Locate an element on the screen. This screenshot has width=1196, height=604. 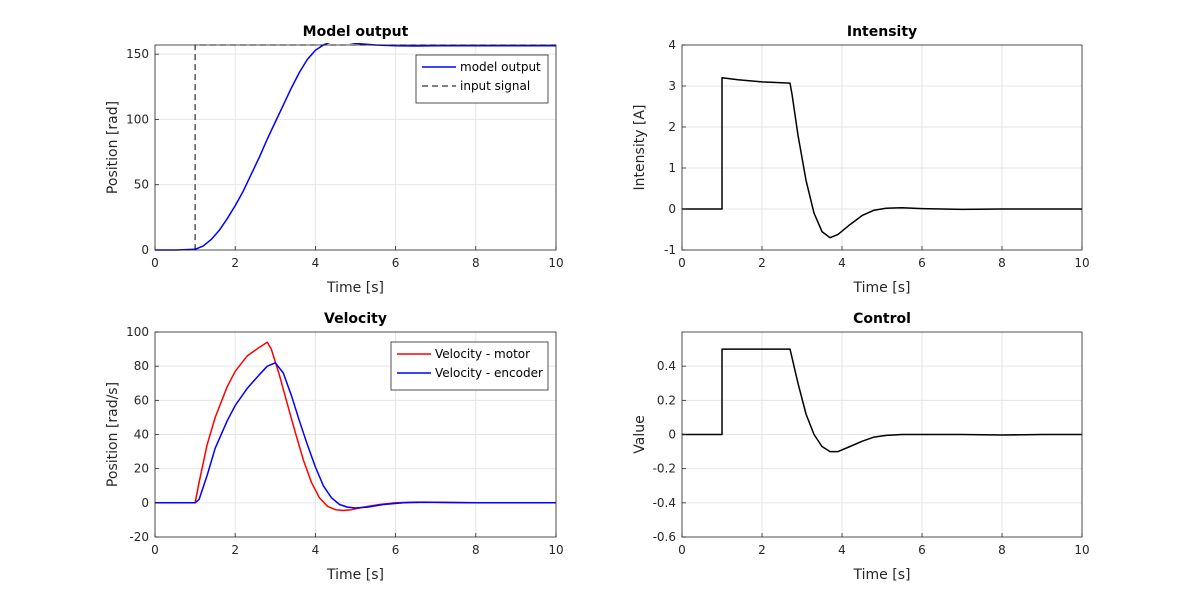
y-tick-label: 4 is located at coordinates (672, 45).